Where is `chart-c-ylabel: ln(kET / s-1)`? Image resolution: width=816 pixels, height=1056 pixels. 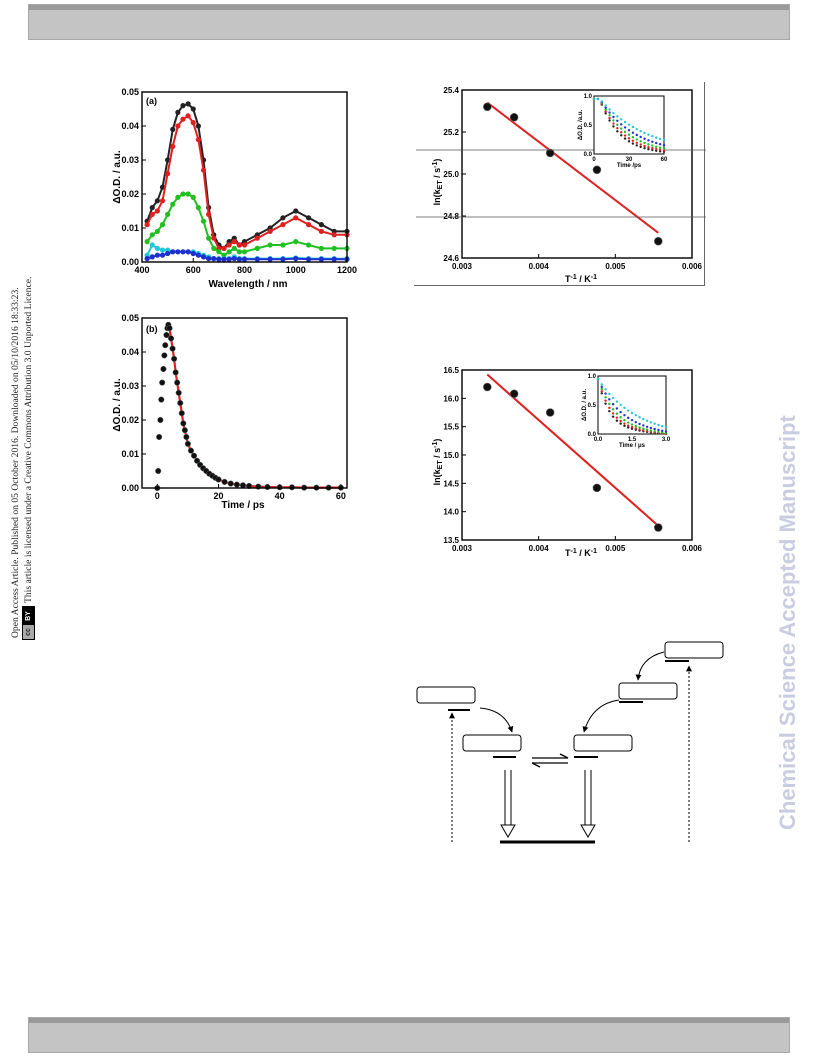 chart-c-ylabel: ln(kET / s-1) is located at coordinates (438, 182).